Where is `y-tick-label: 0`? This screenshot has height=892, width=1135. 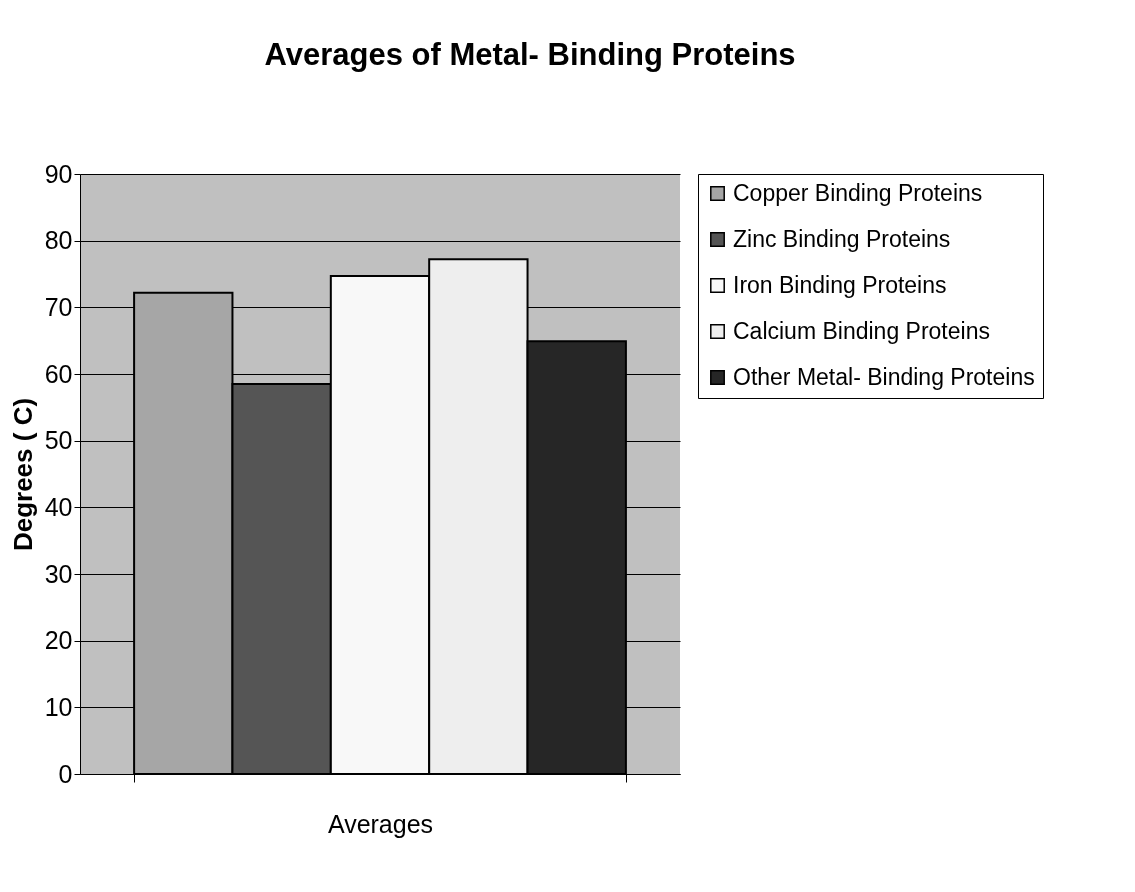 y-tick-label: 0 is located at coordinates (65, 773).